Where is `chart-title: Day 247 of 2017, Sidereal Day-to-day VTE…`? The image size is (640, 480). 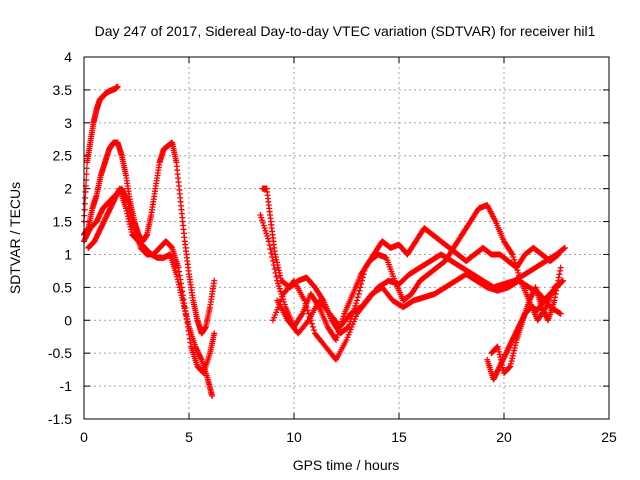
chart-title: Day 247 of 2017, Sidereal Day-to-day VTE… is located at coordinates (345, 31).